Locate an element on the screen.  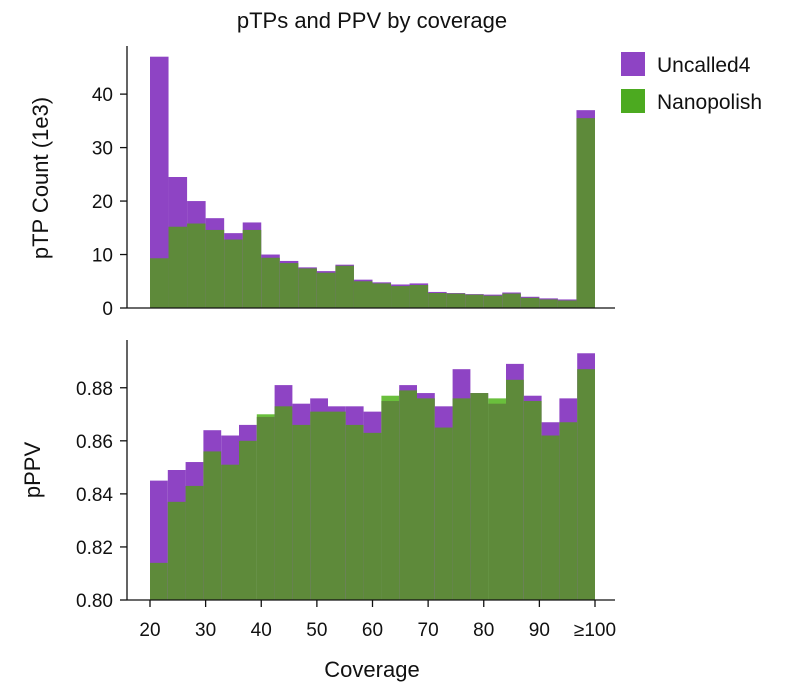
chart-title: pTPs and PPV by coverage is located at coordinates (372, 20).